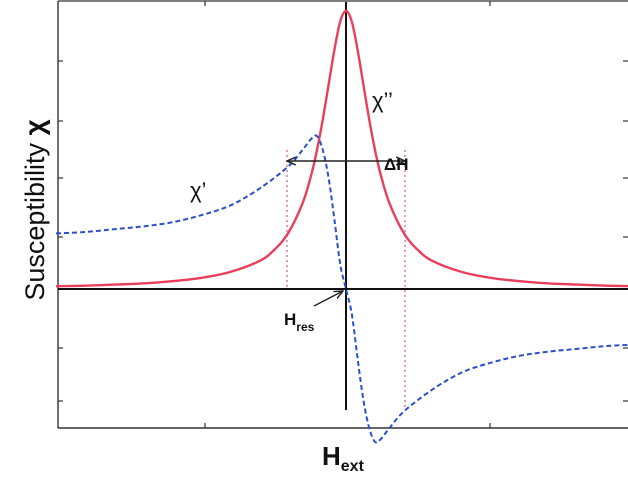 The image size is (628, 479). What do you see at coordinates (198, 190) in the screenshot?
I see `series-label-chi-prime: χ’` at bounding box center [198, 190].